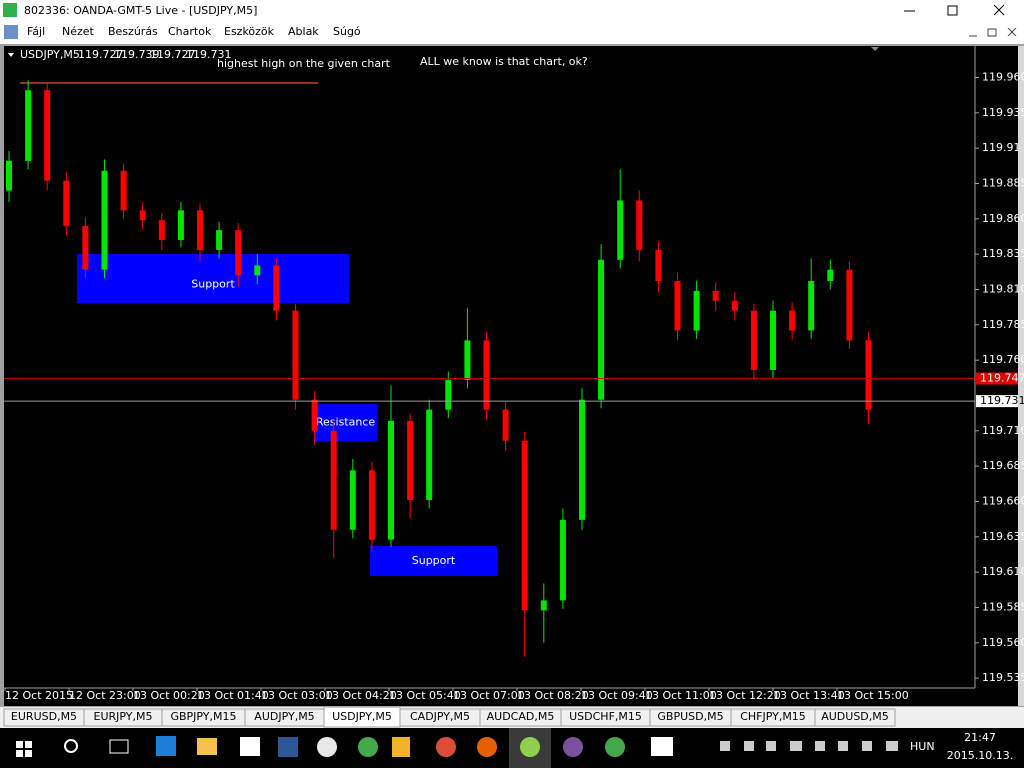  Describe the element at coordinates (1003, 430) in the screenshot. I see `y-tick-label: 119.710` at that location.